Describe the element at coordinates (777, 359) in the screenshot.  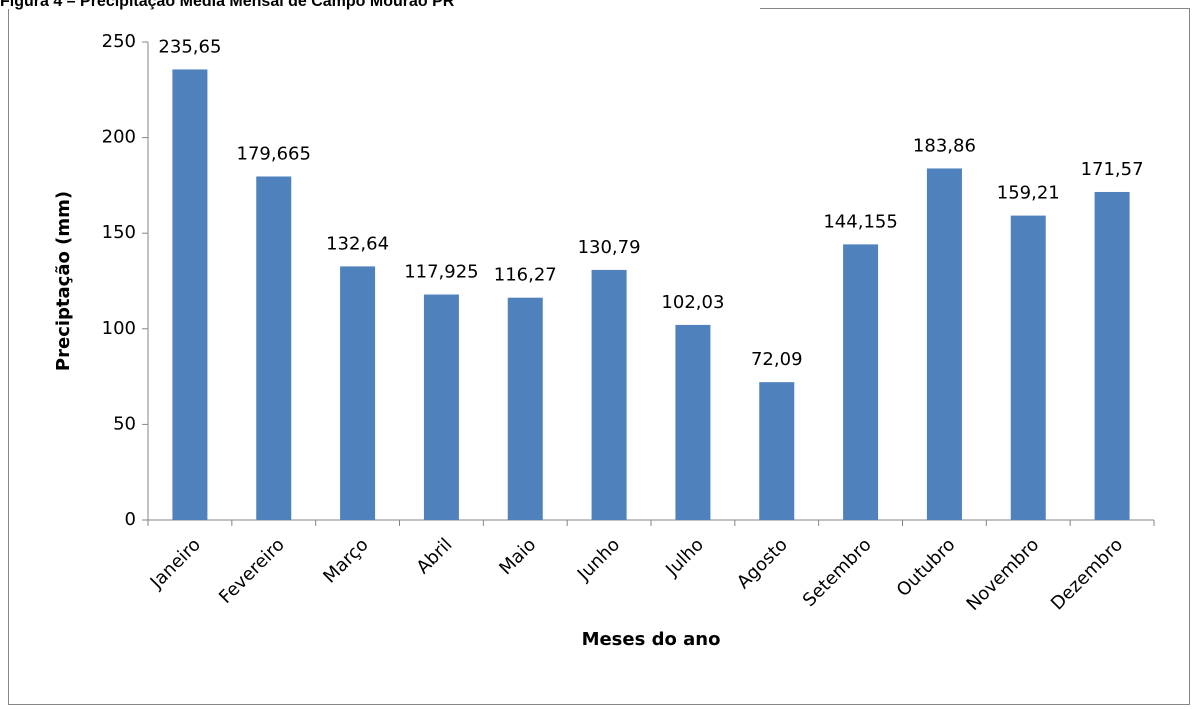
I see `data-label: 72,09` at that location.